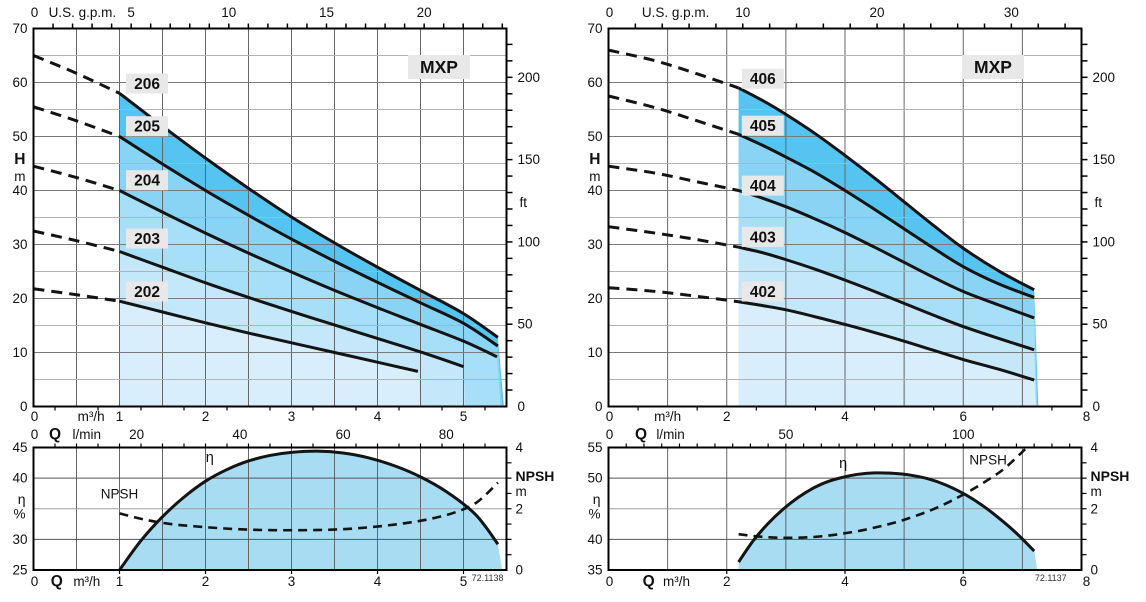  What do you see at coordinates (1087, 416) in the screenshot?
I see `m3h-tick-label: 8` at bounding box center [1087, 416].